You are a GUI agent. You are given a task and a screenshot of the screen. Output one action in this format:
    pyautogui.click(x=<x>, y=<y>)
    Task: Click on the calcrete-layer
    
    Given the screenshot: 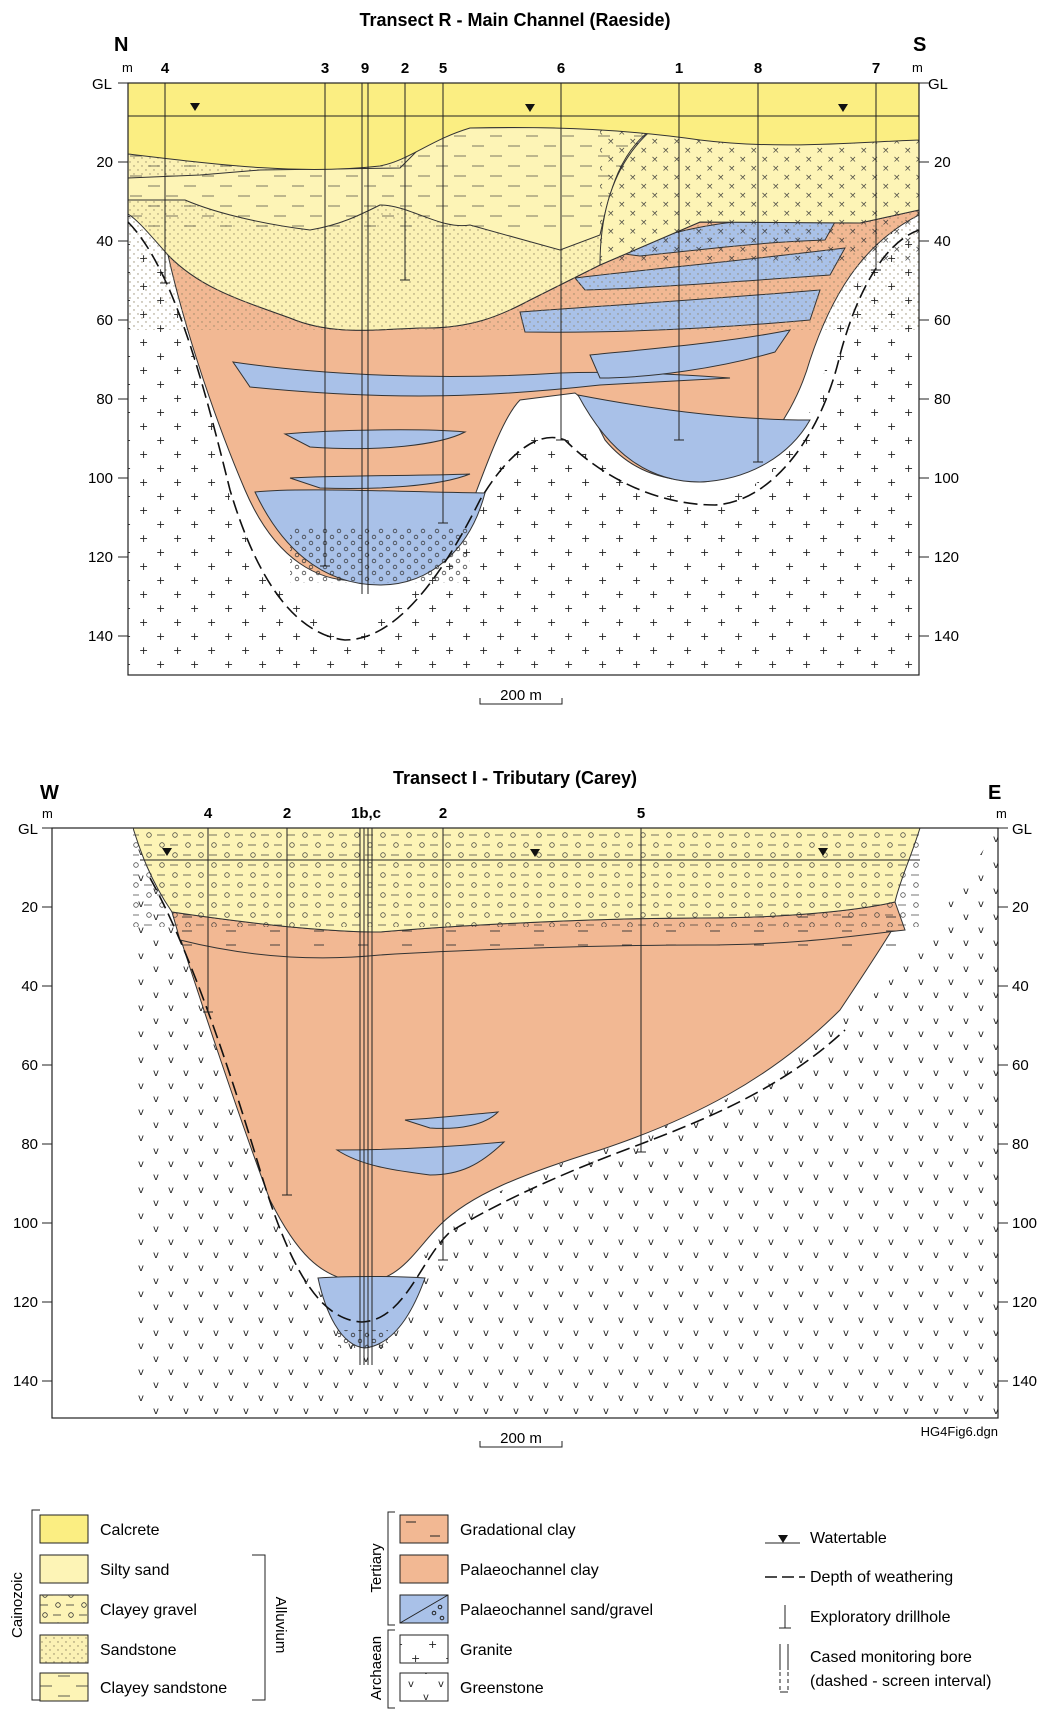 What is the action you would take?
    pyautogui.click(x=523, y=126)
    